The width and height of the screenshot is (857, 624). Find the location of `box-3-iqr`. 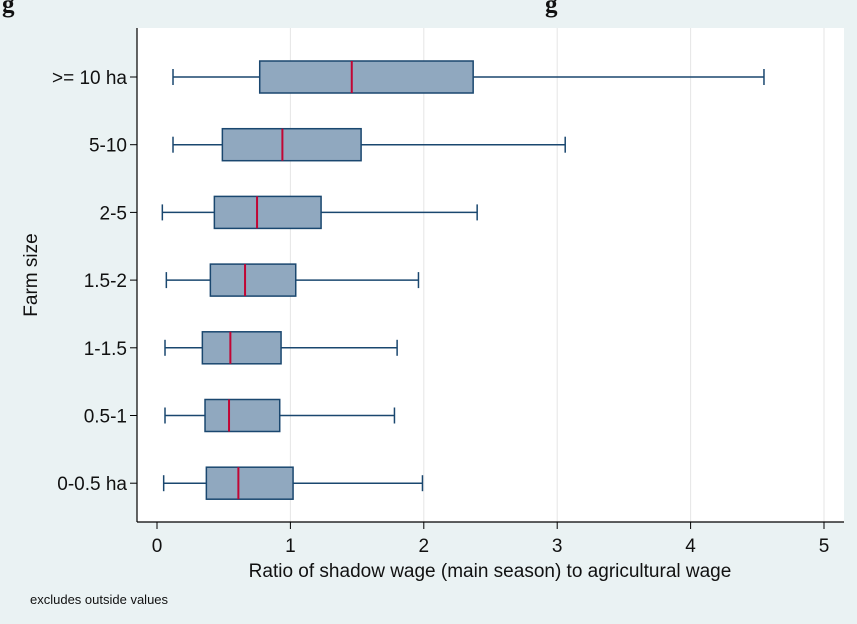

box-3-iqr is located at coordinates (267, 212).